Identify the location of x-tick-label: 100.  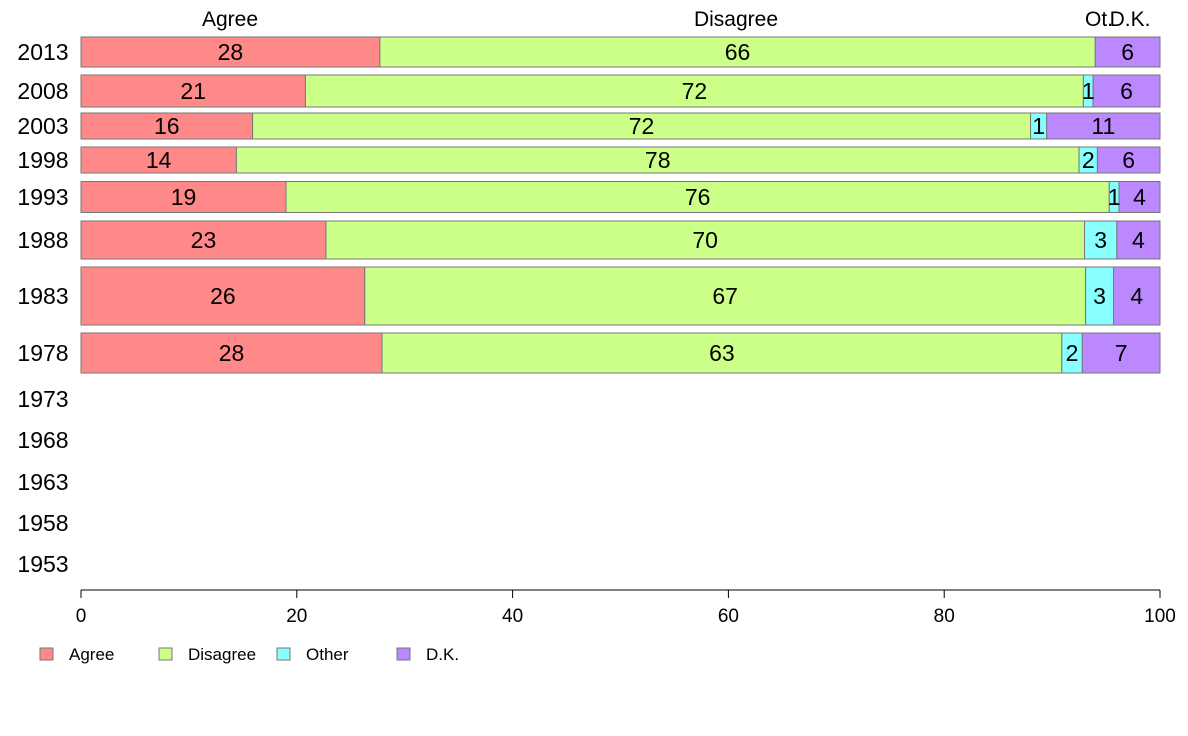
(1160, 616).